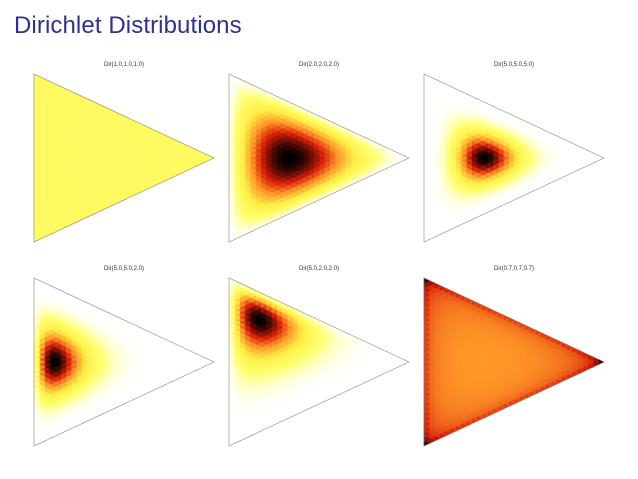 The width and height of the screenshot is (638, 479). I want to click on panel-label: Dir(5.0,5.0,2.0), so click(124, 269).